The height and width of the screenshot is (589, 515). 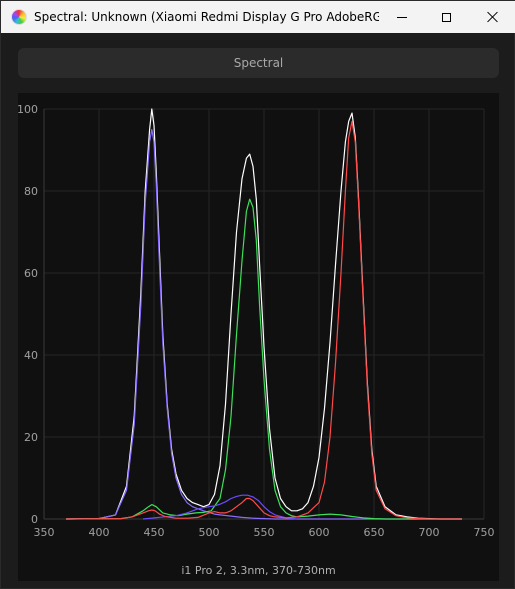 I want to click on maximize-button, so click(x=446, y=17).